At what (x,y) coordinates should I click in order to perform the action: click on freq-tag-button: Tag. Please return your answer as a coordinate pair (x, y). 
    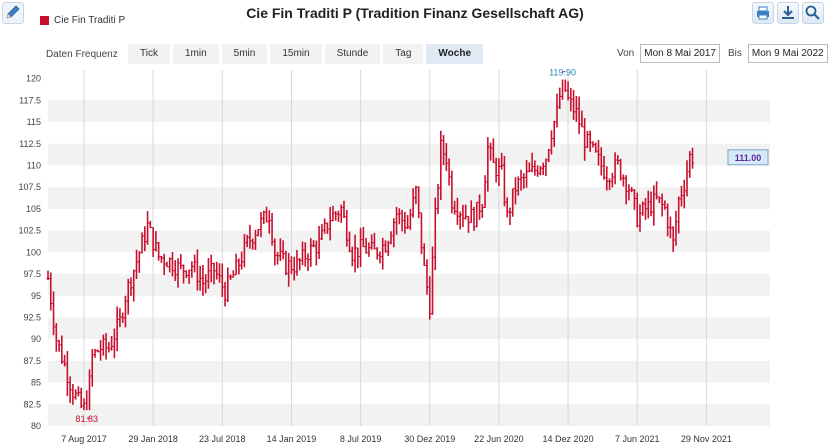
    Looking at the image, I should click on (403, 54).